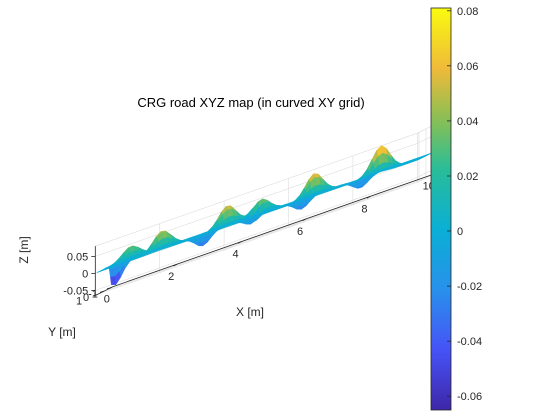  I want to click on y-tick-label: 0, so click(86, 298).